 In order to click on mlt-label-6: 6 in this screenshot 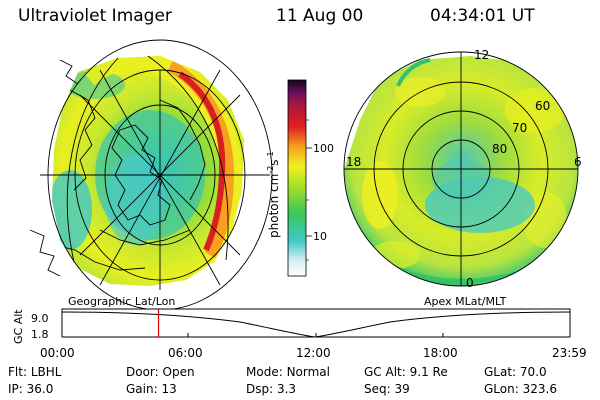, I will do `click(578, 162)`.